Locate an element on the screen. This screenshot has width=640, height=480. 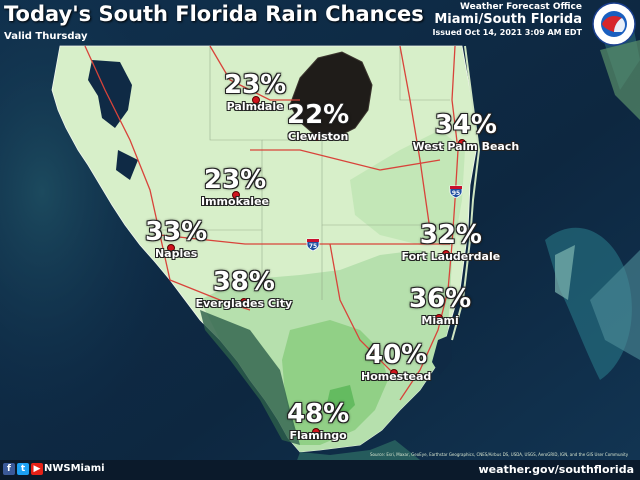
location-label: 36% Miami is located at coordinates (440, 306).